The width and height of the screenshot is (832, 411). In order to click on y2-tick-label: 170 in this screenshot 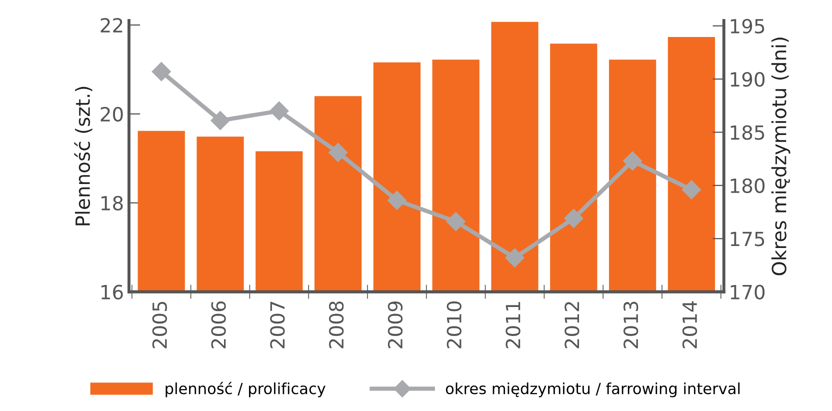, I will do `click(747, 292)`.